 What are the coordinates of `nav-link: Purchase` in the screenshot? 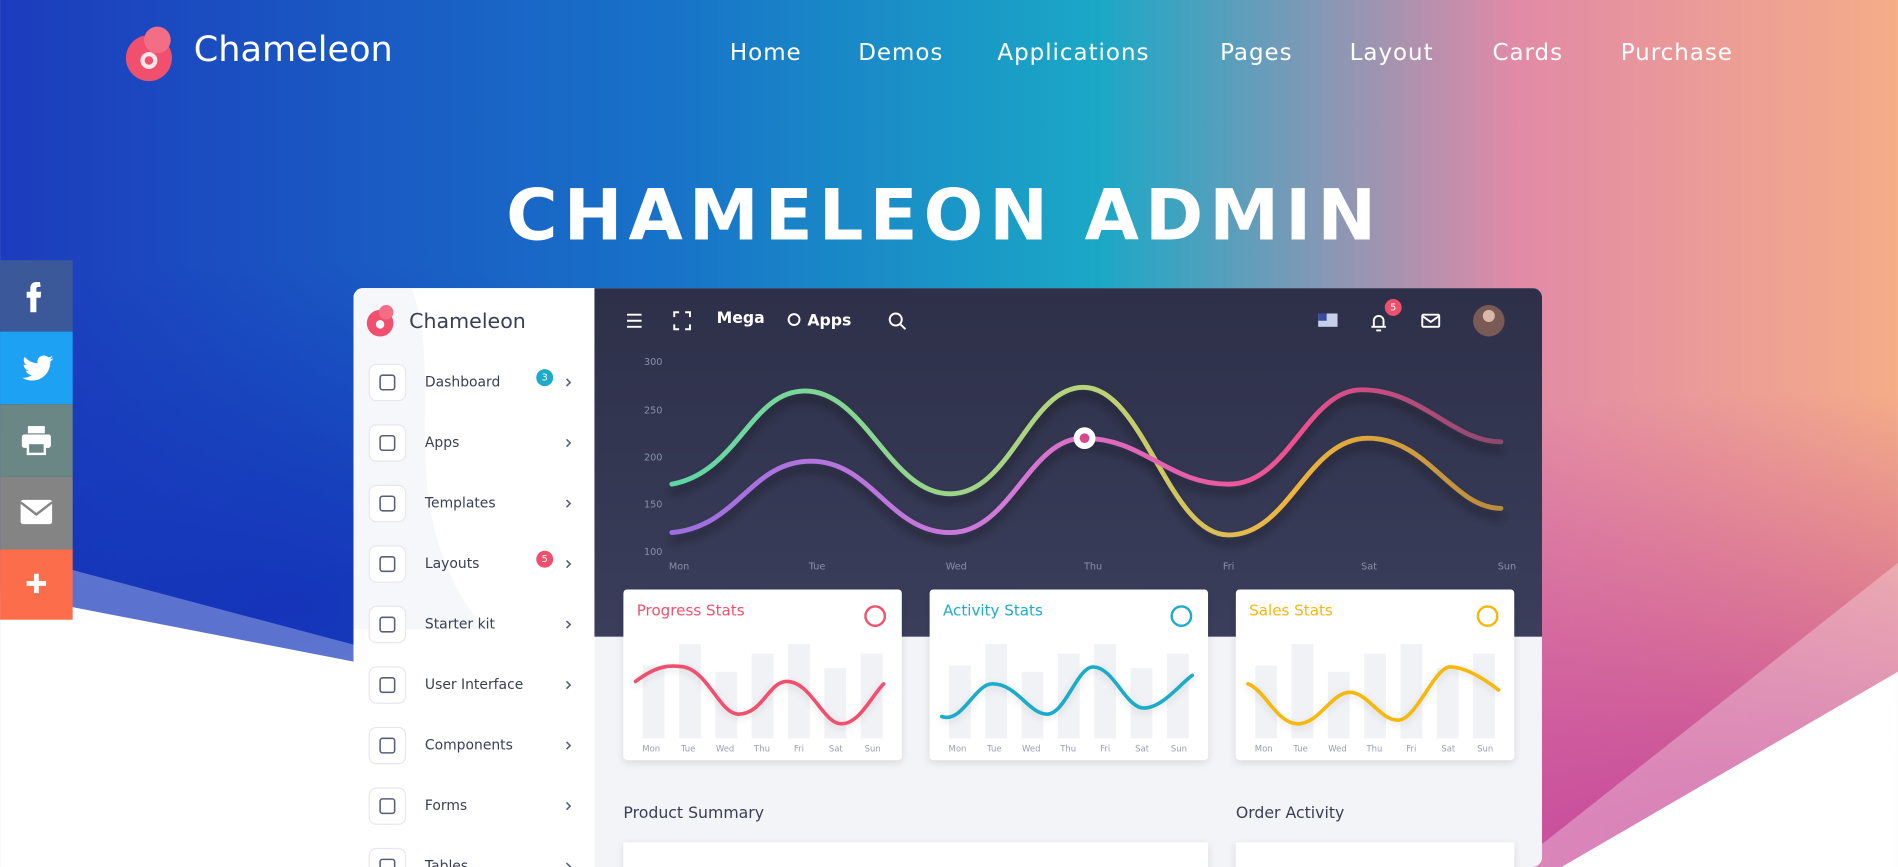 It's located at (1677, 53).